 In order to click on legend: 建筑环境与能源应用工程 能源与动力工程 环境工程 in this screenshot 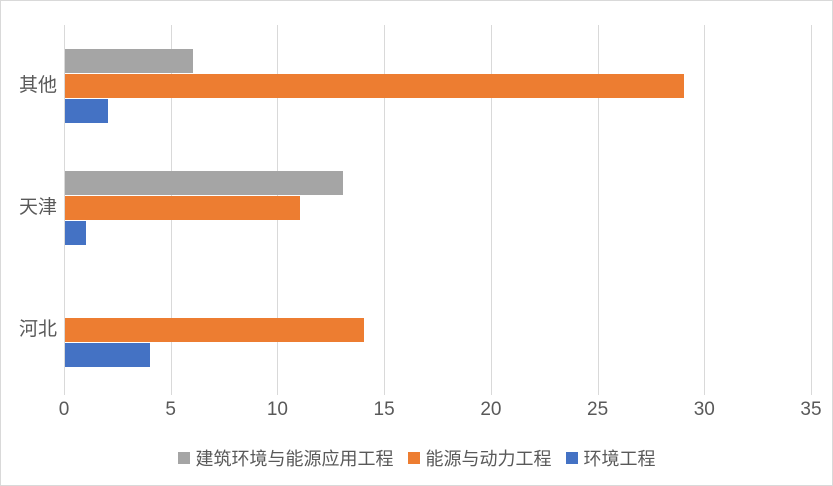, I will do `click(416, 458)`.